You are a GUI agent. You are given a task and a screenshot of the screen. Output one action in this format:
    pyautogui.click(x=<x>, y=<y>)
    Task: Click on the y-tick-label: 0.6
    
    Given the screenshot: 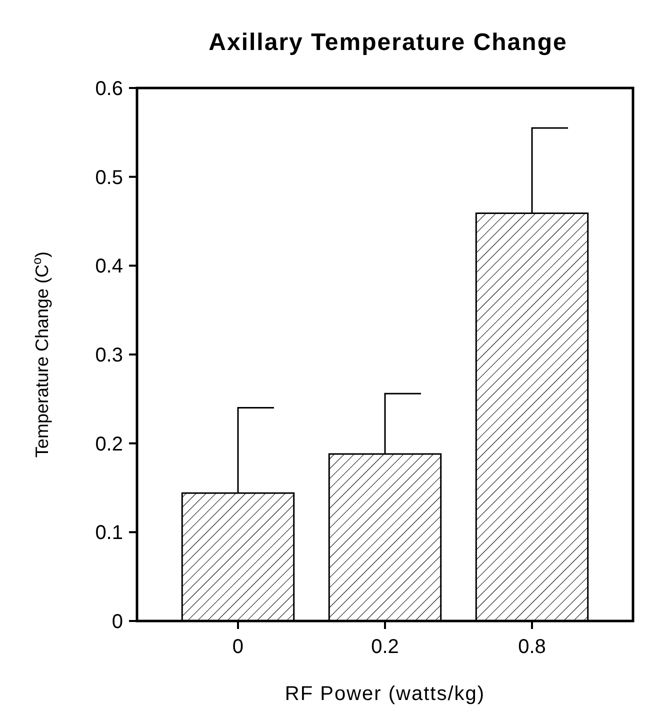 What is the action you would take?
    pyautogui.click(x=109, y=89)
    